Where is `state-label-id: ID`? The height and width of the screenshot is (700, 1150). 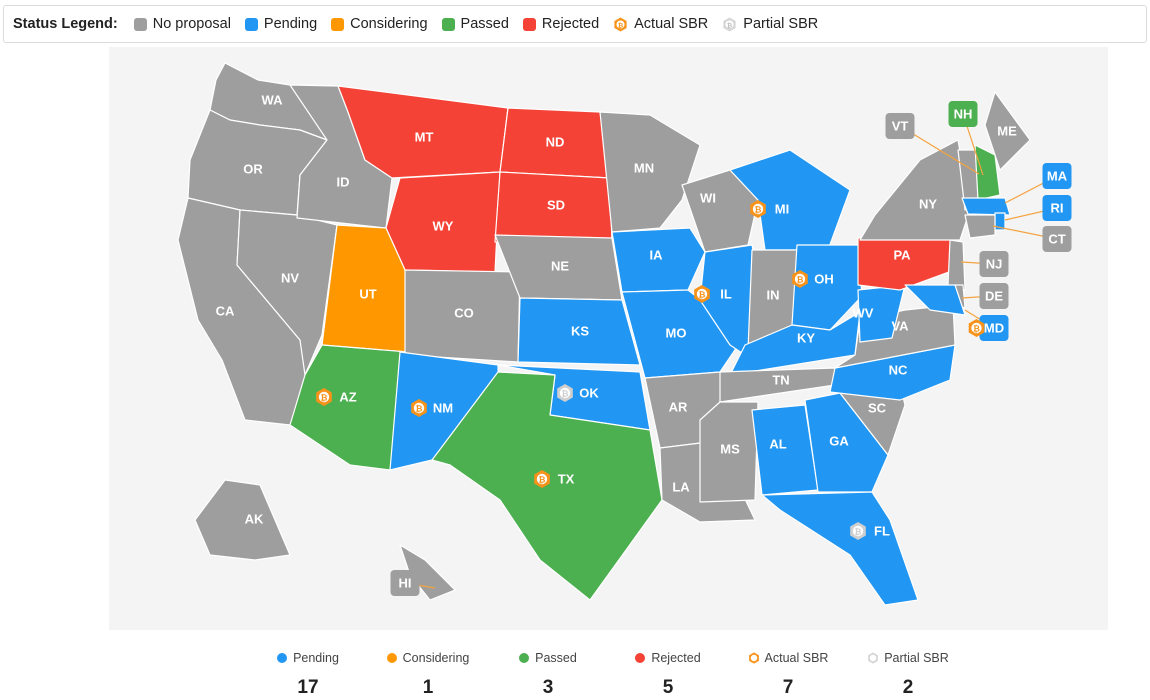
state-label-id: ID is located at coordinates (343, 182).